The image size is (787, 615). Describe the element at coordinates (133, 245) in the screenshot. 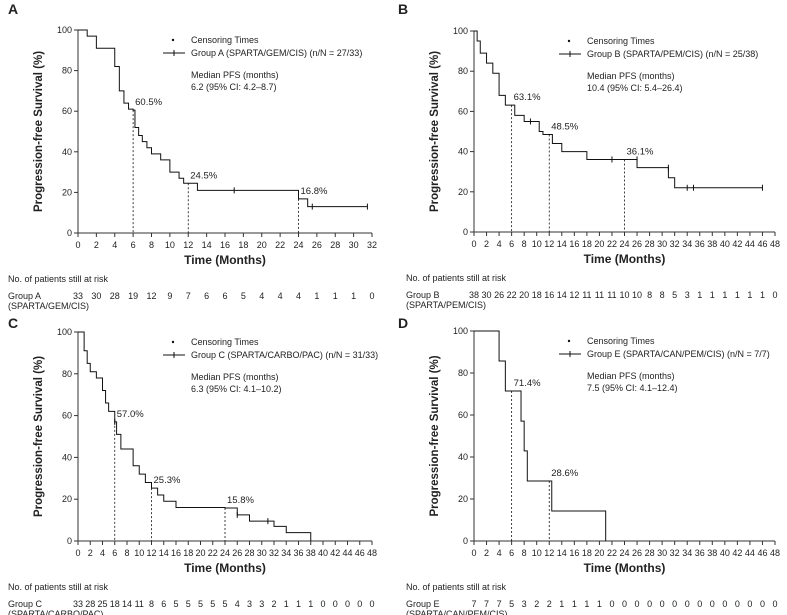

I see `x-tick-label: 6` at that location.